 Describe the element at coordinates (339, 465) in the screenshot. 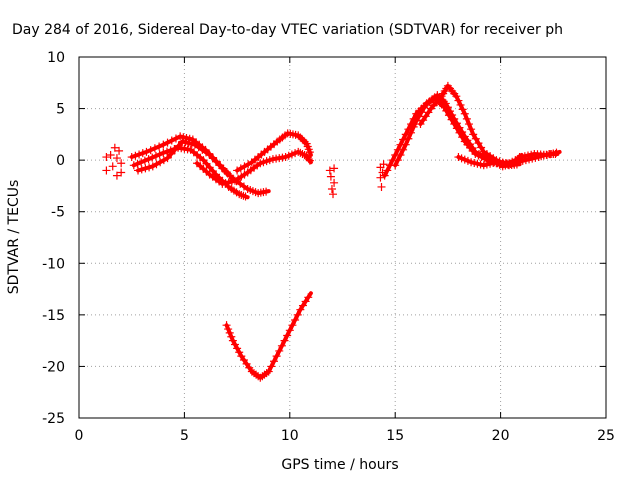

I see `x-axis-label: GPS time / hours` at that location.